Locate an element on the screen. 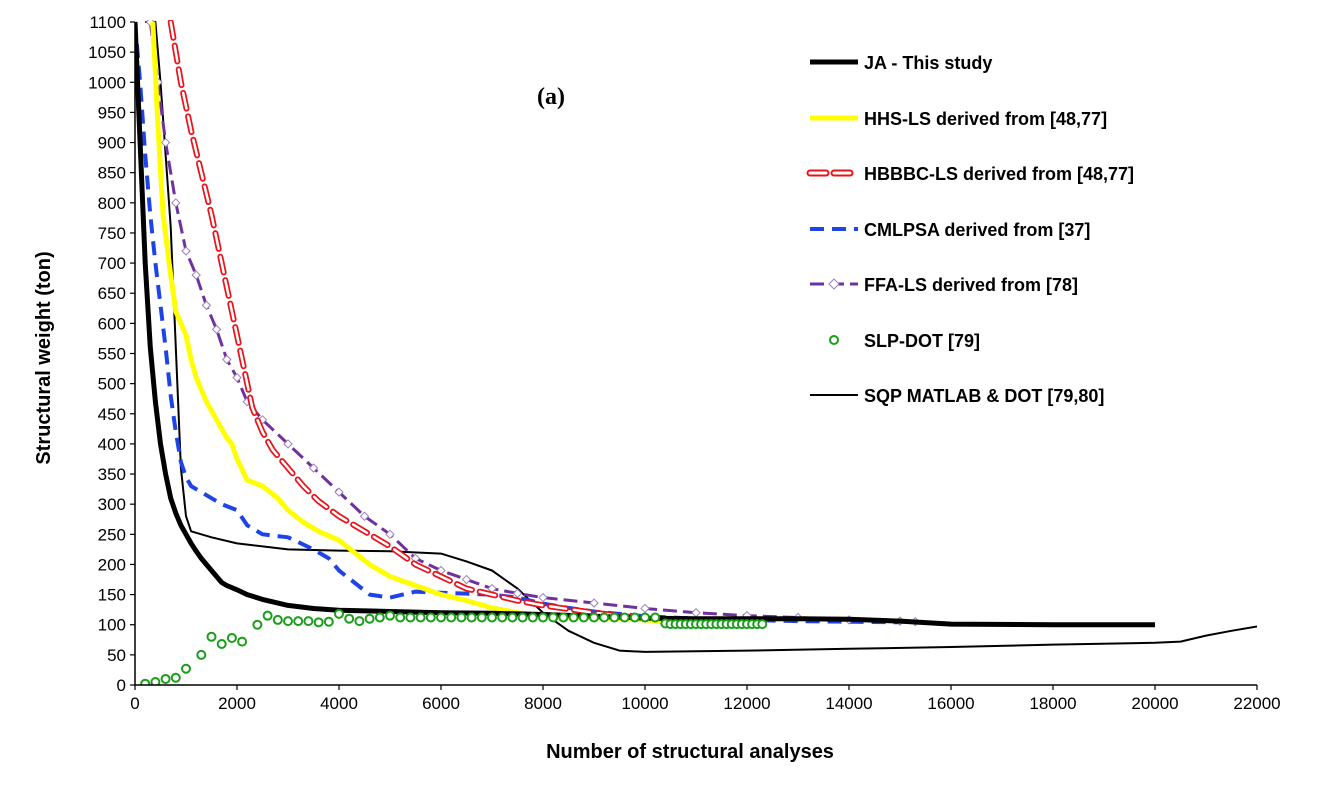 The width and height of the screenshot is (1338, 786). y-tick-label: 350 is located at coordinates (112, 474).